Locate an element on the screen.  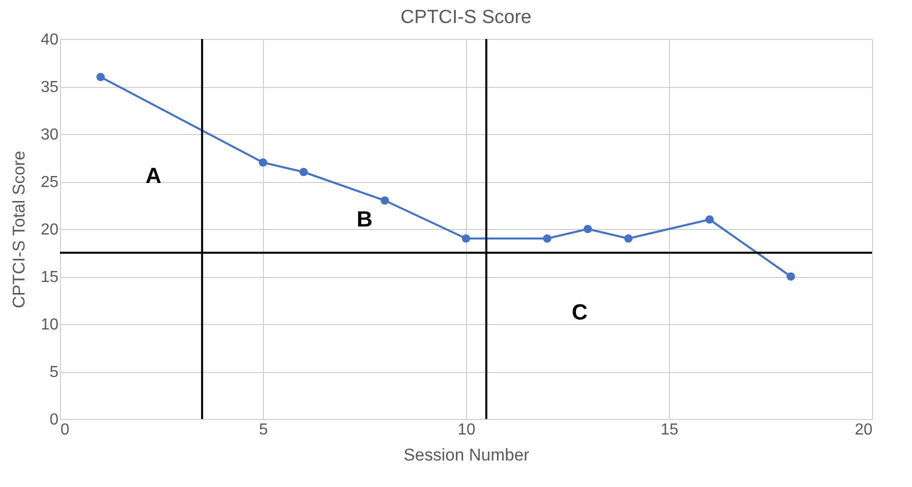
x-tick-label: 5 is located at coordinates (263, 430).